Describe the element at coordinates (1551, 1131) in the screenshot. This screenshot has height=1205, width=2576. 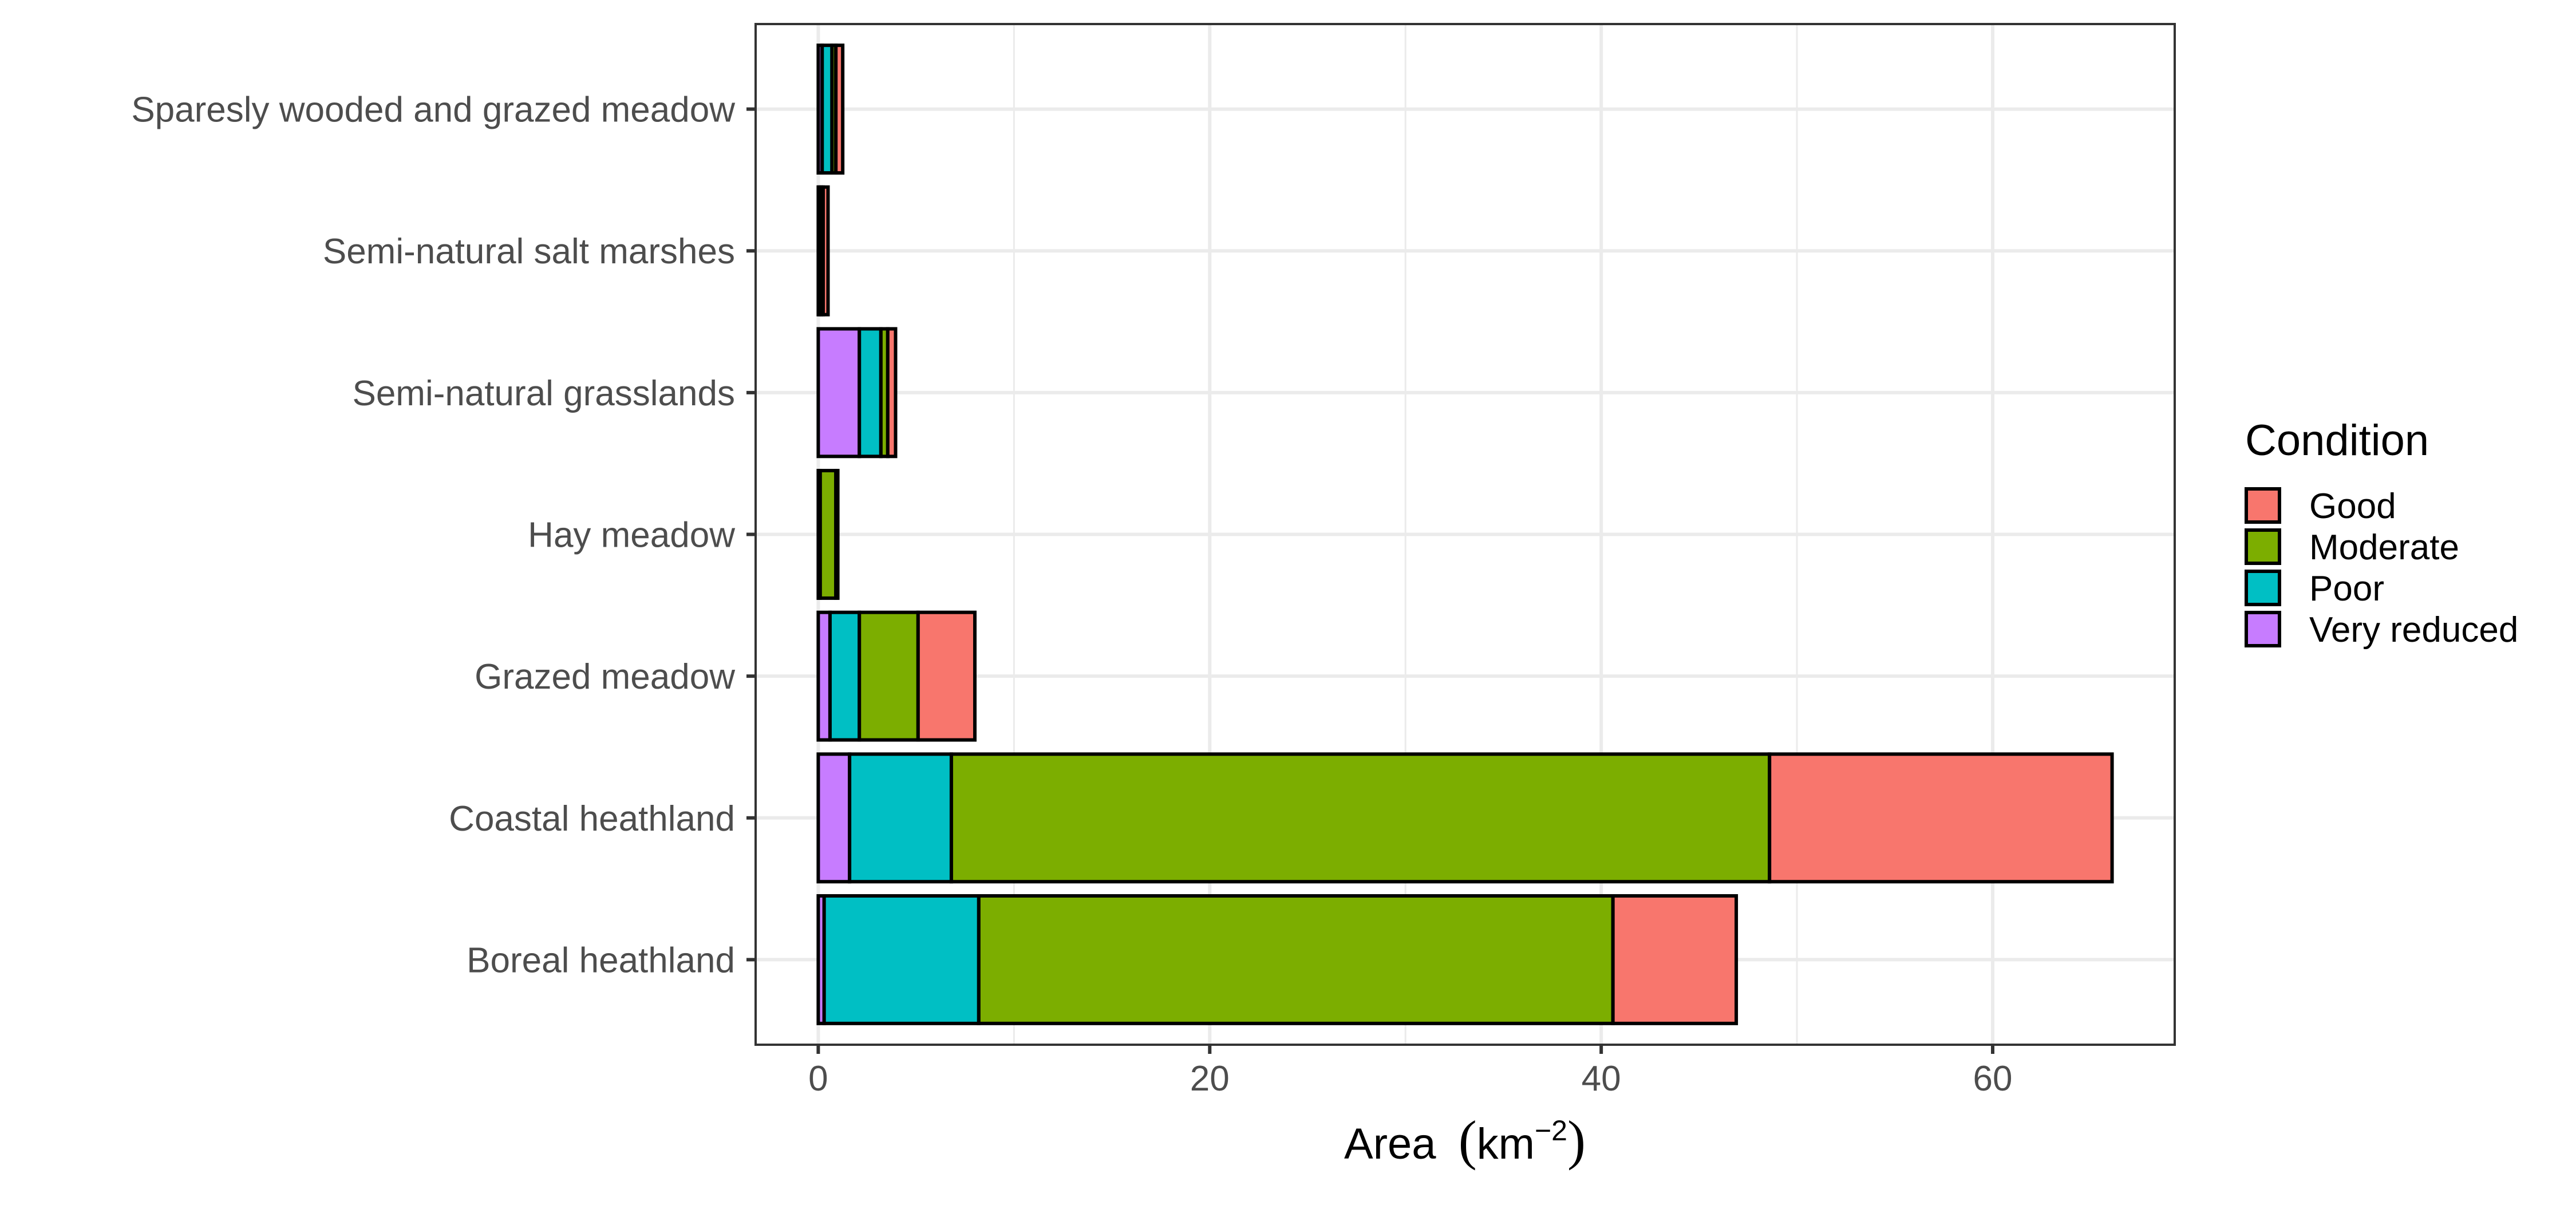
I see `x-axis-unit-exponent: −2` at that location.